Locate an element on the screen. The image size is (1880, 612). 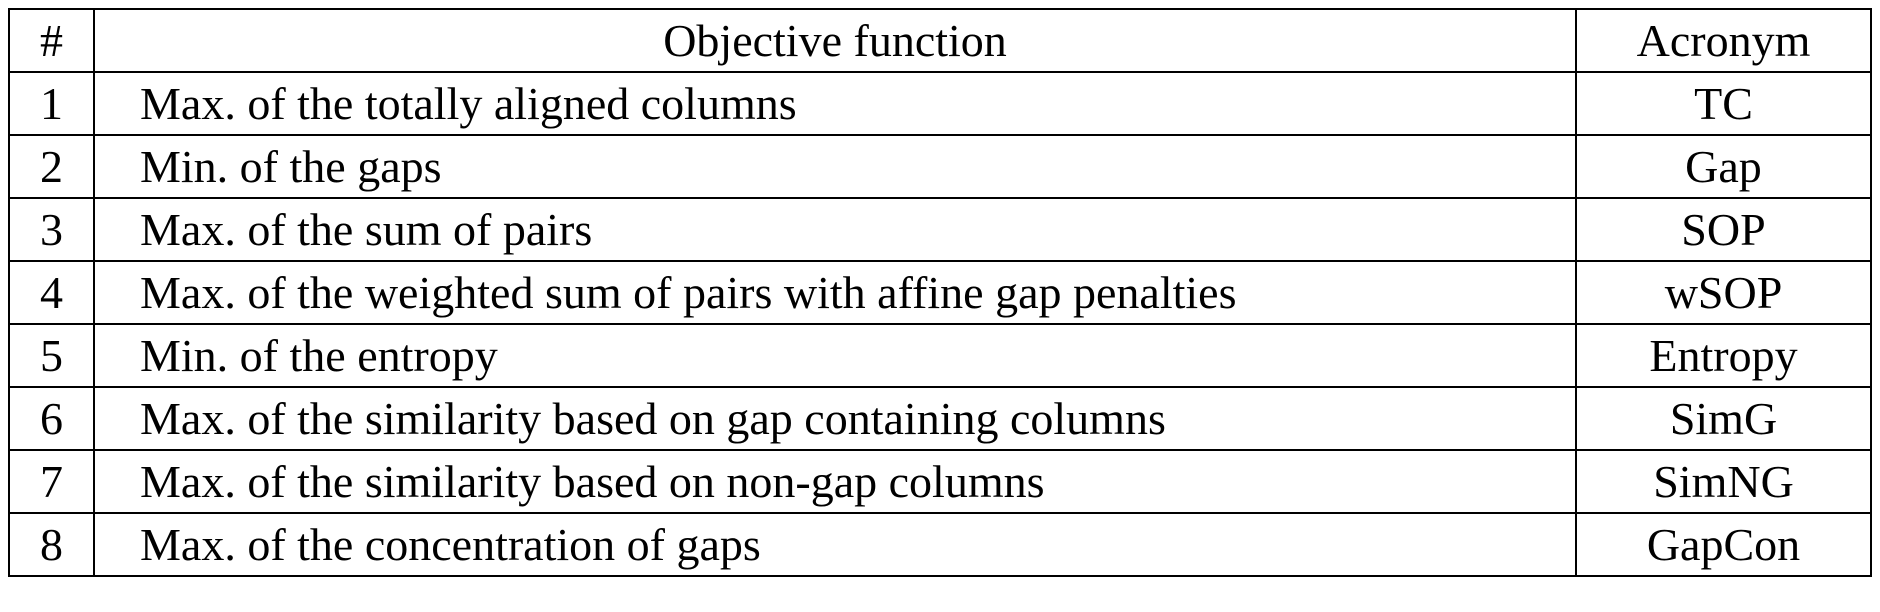
row-objective: Max. of the totally aligned columns is located at coordinates (835, 103).